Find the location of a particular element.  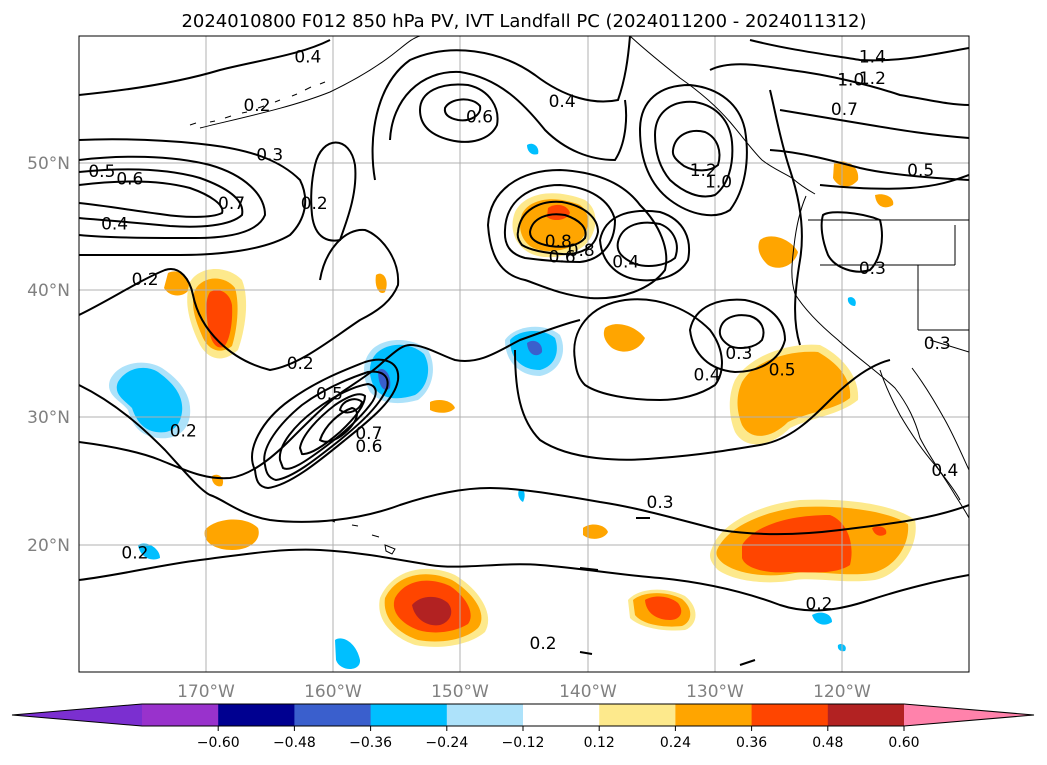

lon-tick-label: 170°W is located at coordinates (206, 692).